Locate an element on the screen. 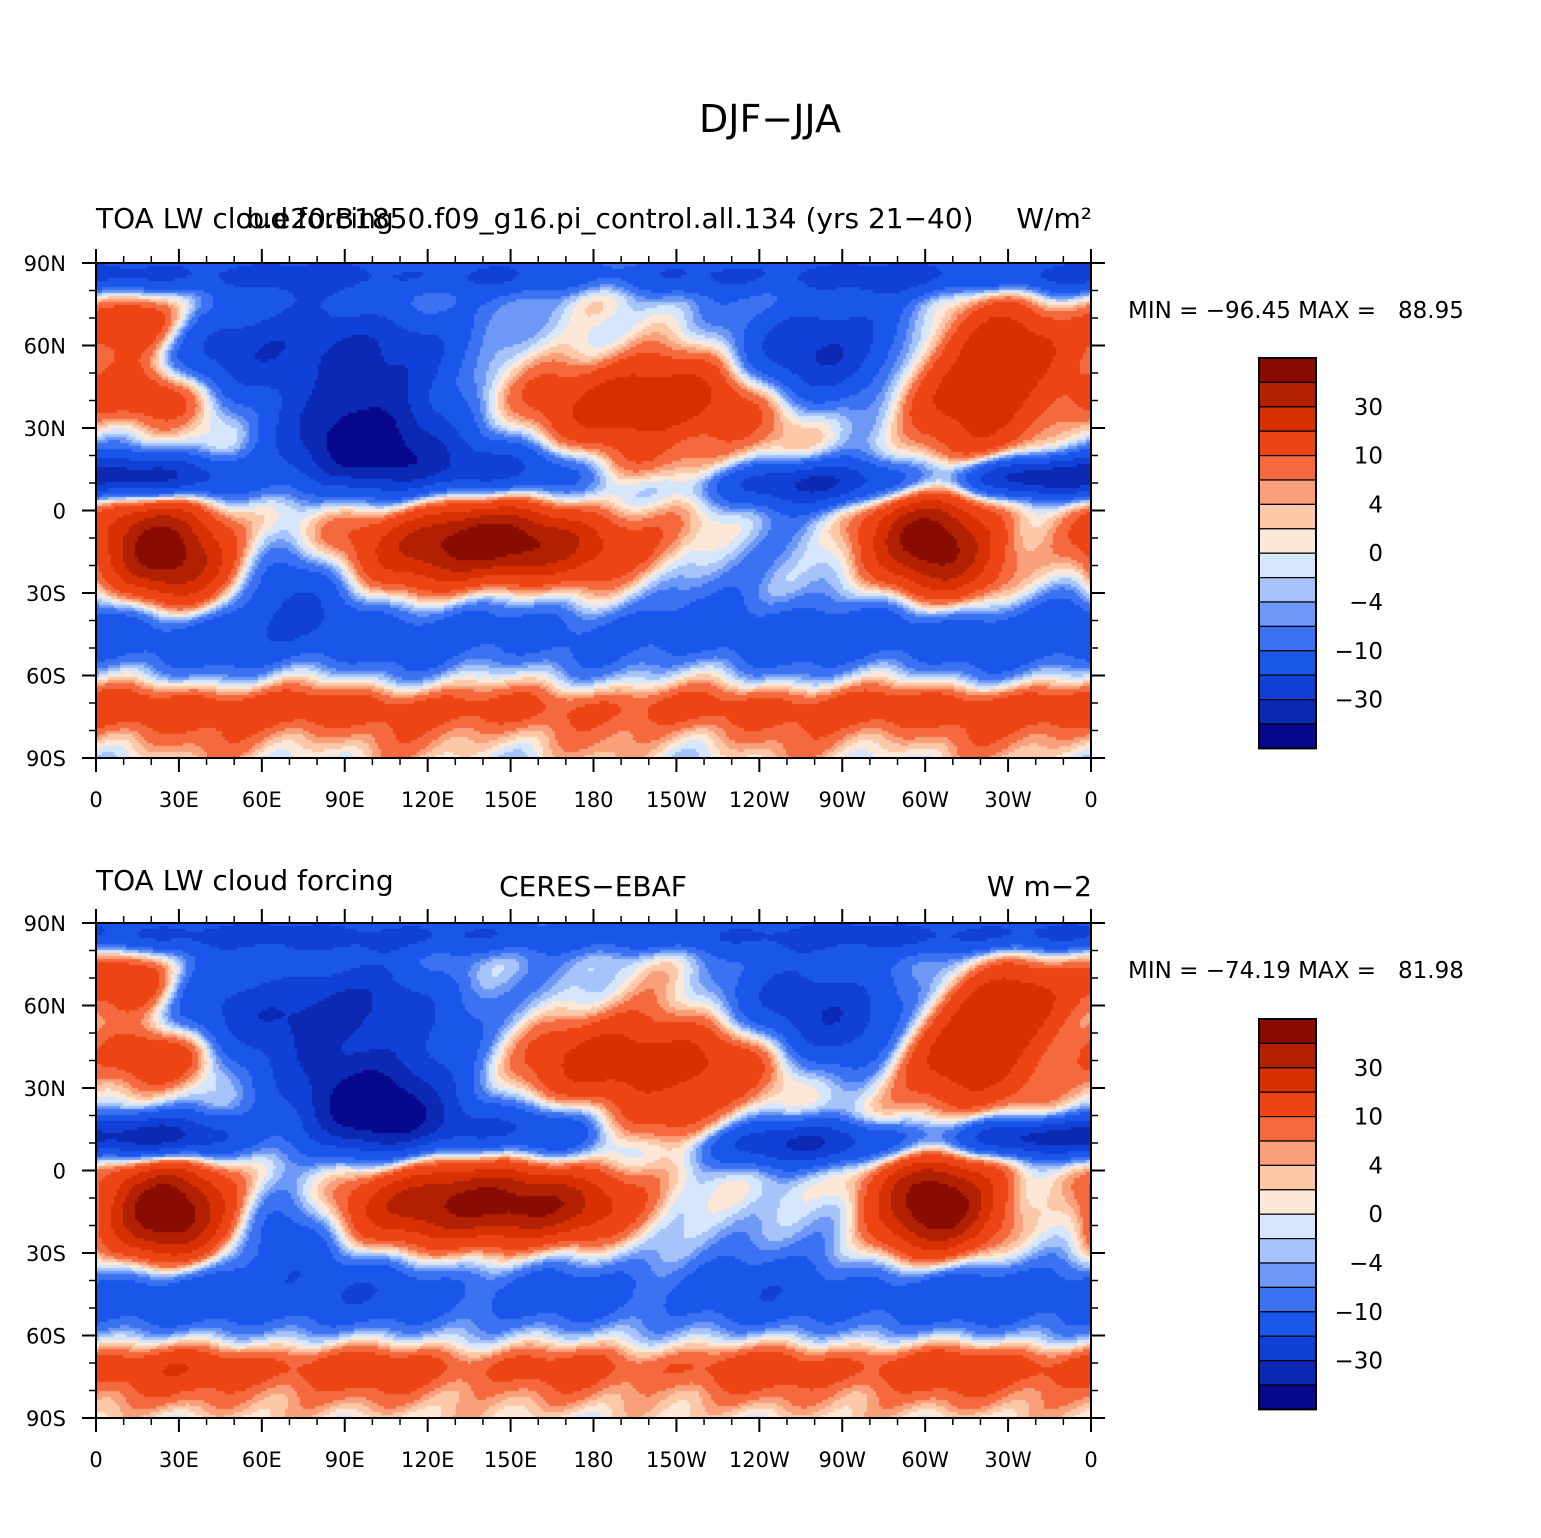 This screenshot has width=1541, height=1538. colorbar-label: 10 is located at coordinates (1368, 457).